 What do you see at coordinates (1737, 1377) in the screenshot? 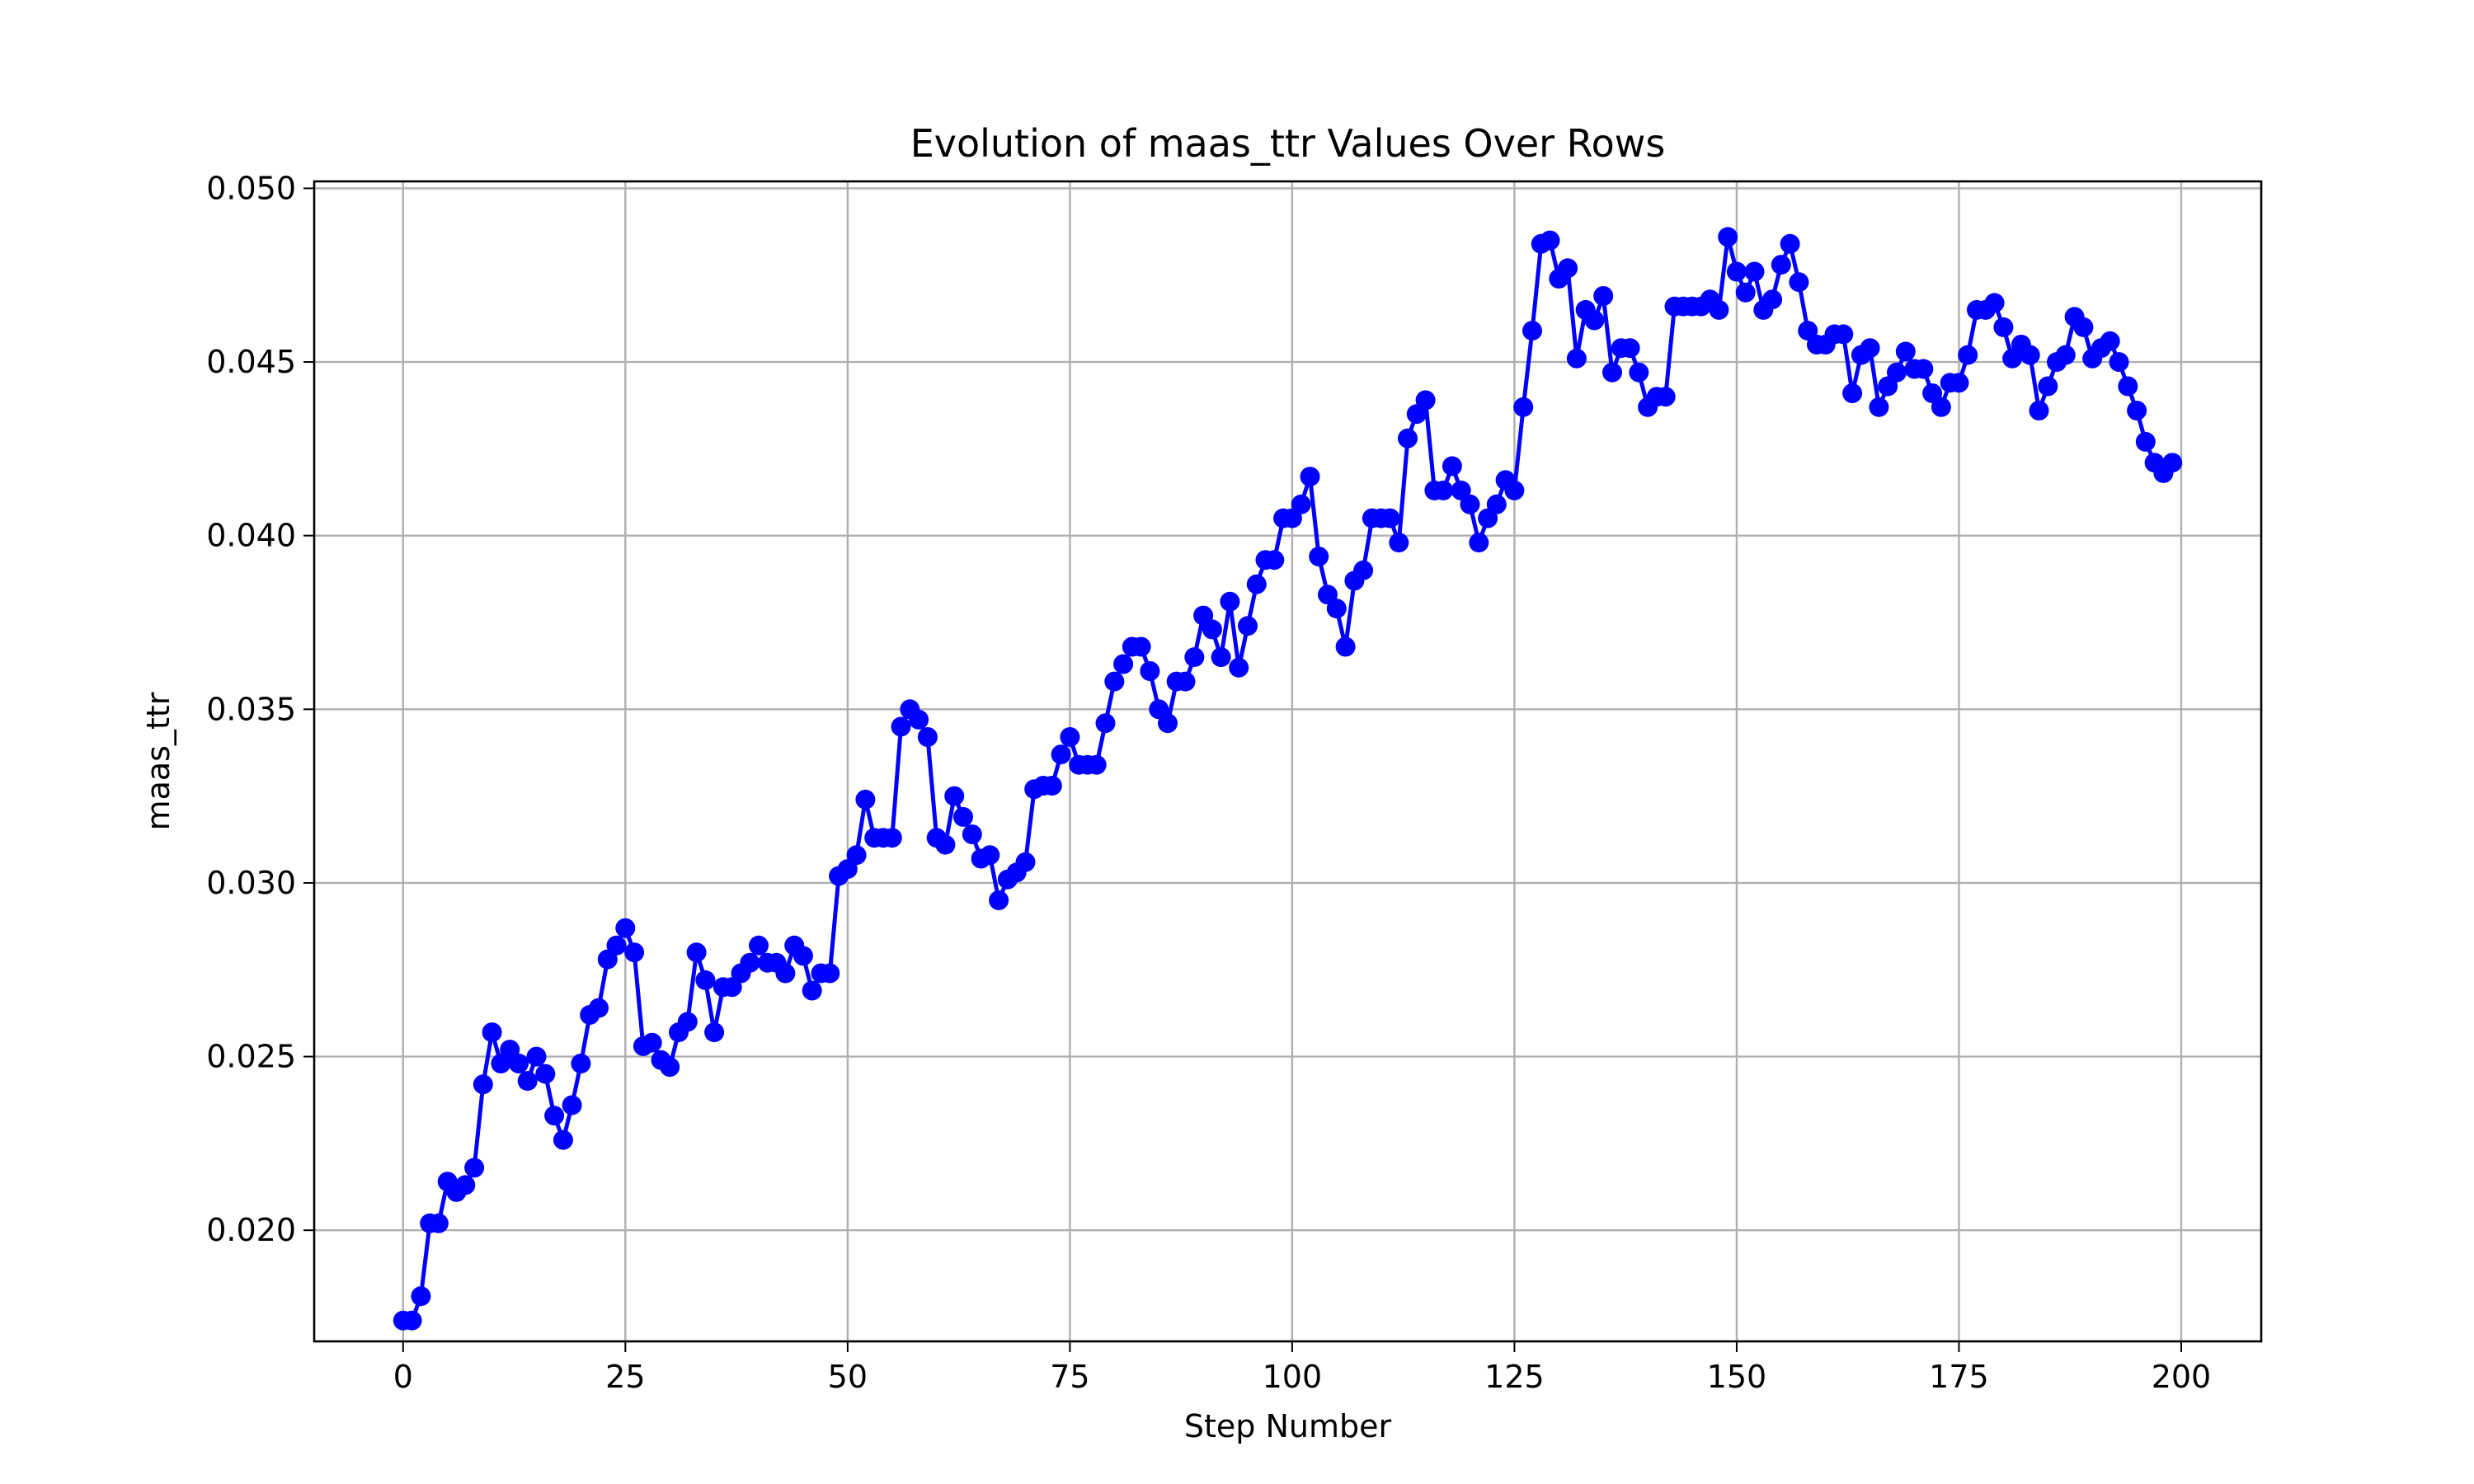
I see `x-tick-label: 150` at bounding box center [1737, 1377].